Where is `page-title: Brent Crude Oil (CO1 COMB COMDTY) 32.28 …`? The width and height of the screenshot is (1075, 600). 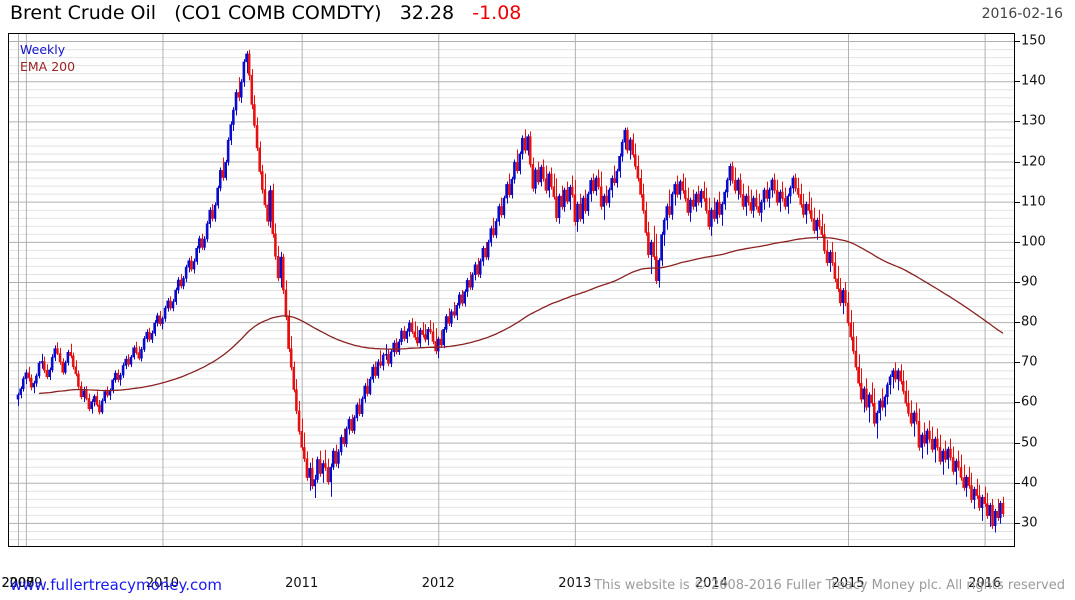 page-title: Brent Crude Oil (CO1 COMB COMDTY) 32.28 … is located at coordinates (265, 13).